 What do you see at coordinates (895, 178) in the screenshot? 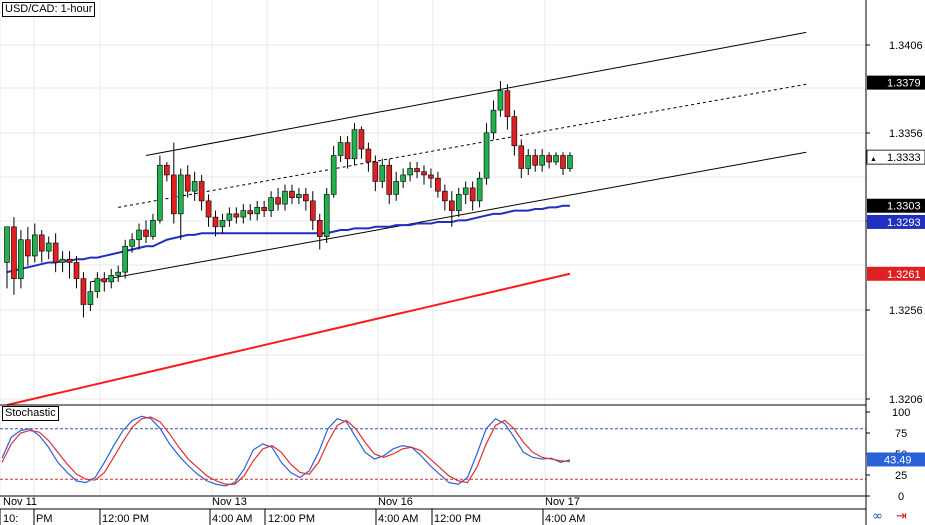
I see `price-tags: 1.3379 1.3333 ▲ 1.3303 1.3293 1.3261` at bounding box center [895, 178].